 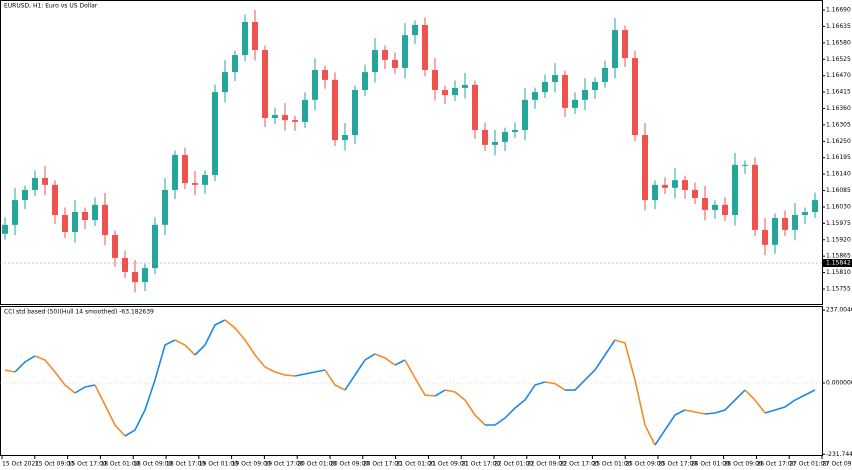 I want to click on x-tick-label: 26 Oct 09:00, so click(x=743, y=464).